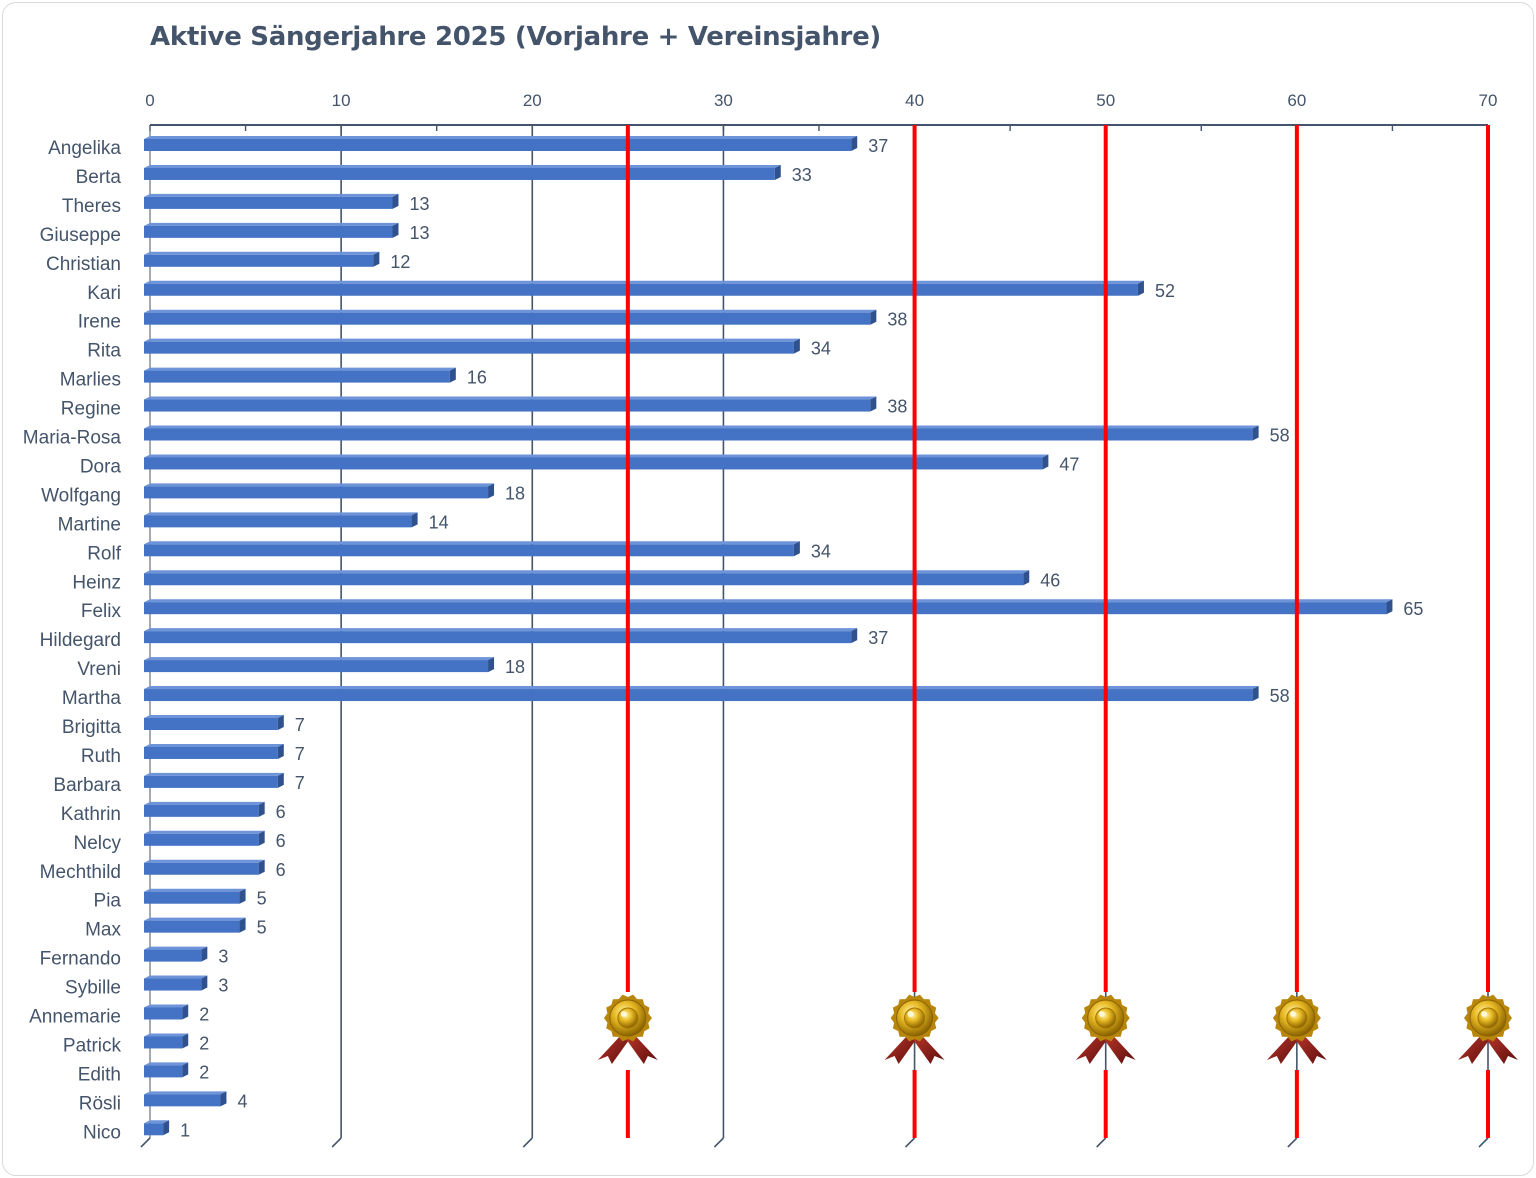  I want to click on category-label: Theres, so click(91, 206).